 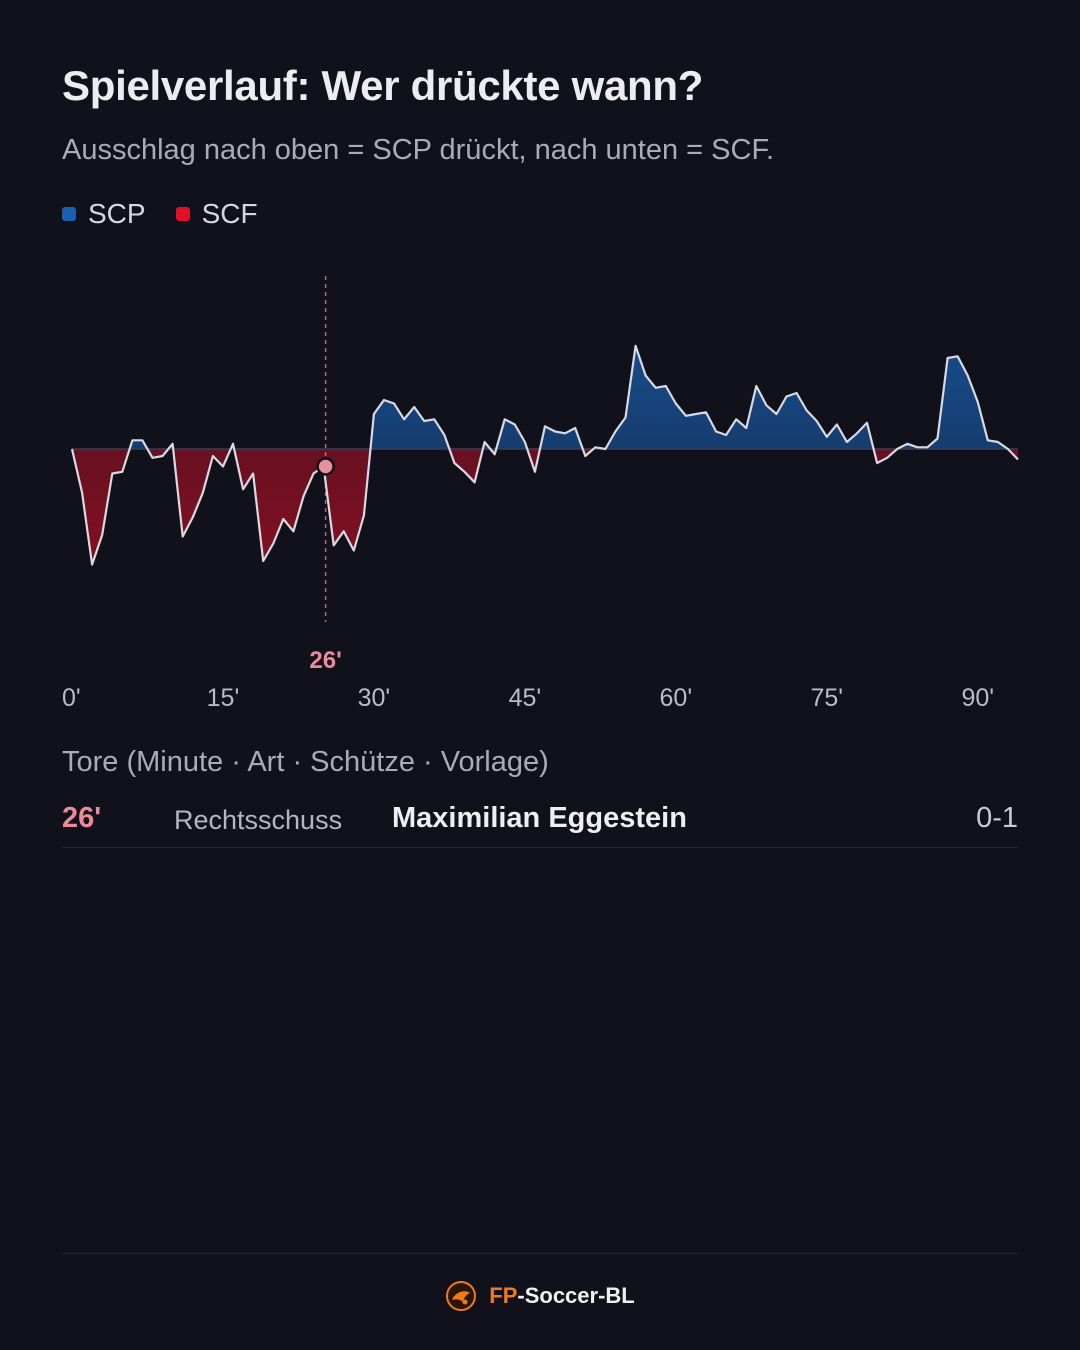 What do you see at coordinates (69, 214) in the screenshot?
I see `legend-swatch-scp-icon` at bounding box center [69, 214].